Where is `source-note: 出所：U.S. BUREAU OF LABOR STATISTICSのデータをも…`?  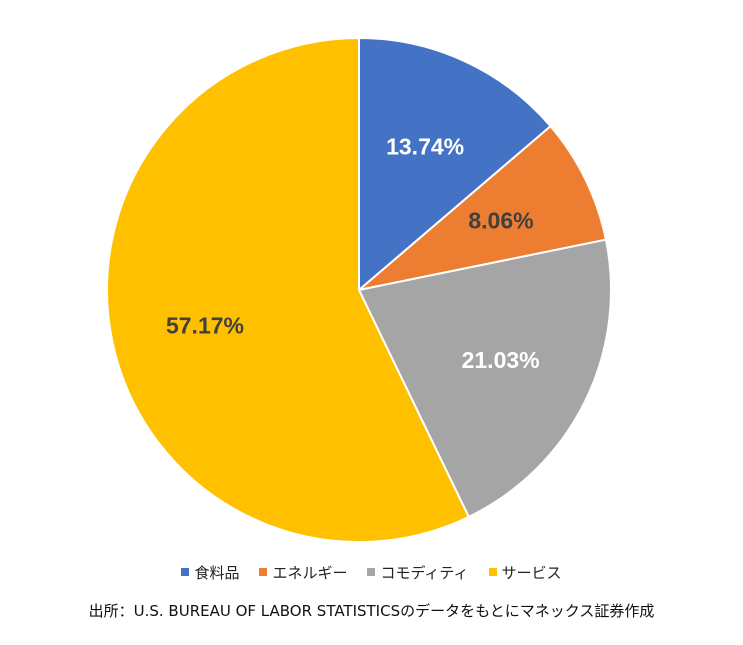 source-note: 出所：U.S. BUREAU OF LABOR STATISTICSのデータをも… is located at coordinates (371, 611).